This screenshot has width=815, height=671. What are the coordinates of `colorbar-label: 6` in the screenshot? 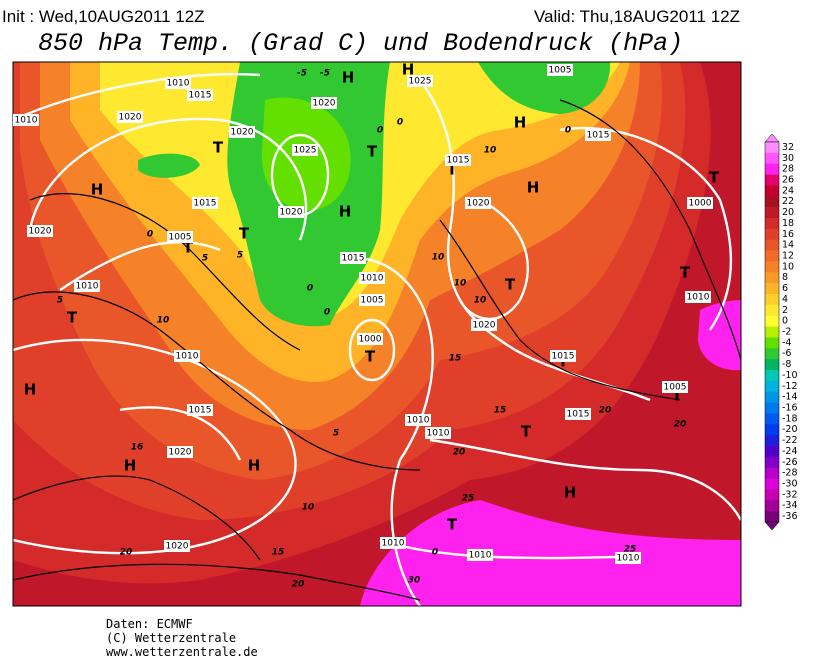 It's located at (785, 288).